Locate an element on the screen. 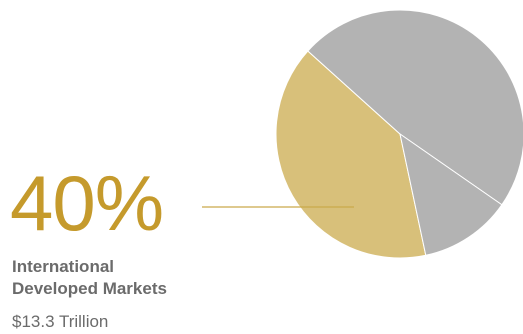  callout-label-line-1: International is located at coordinates (63, 266).